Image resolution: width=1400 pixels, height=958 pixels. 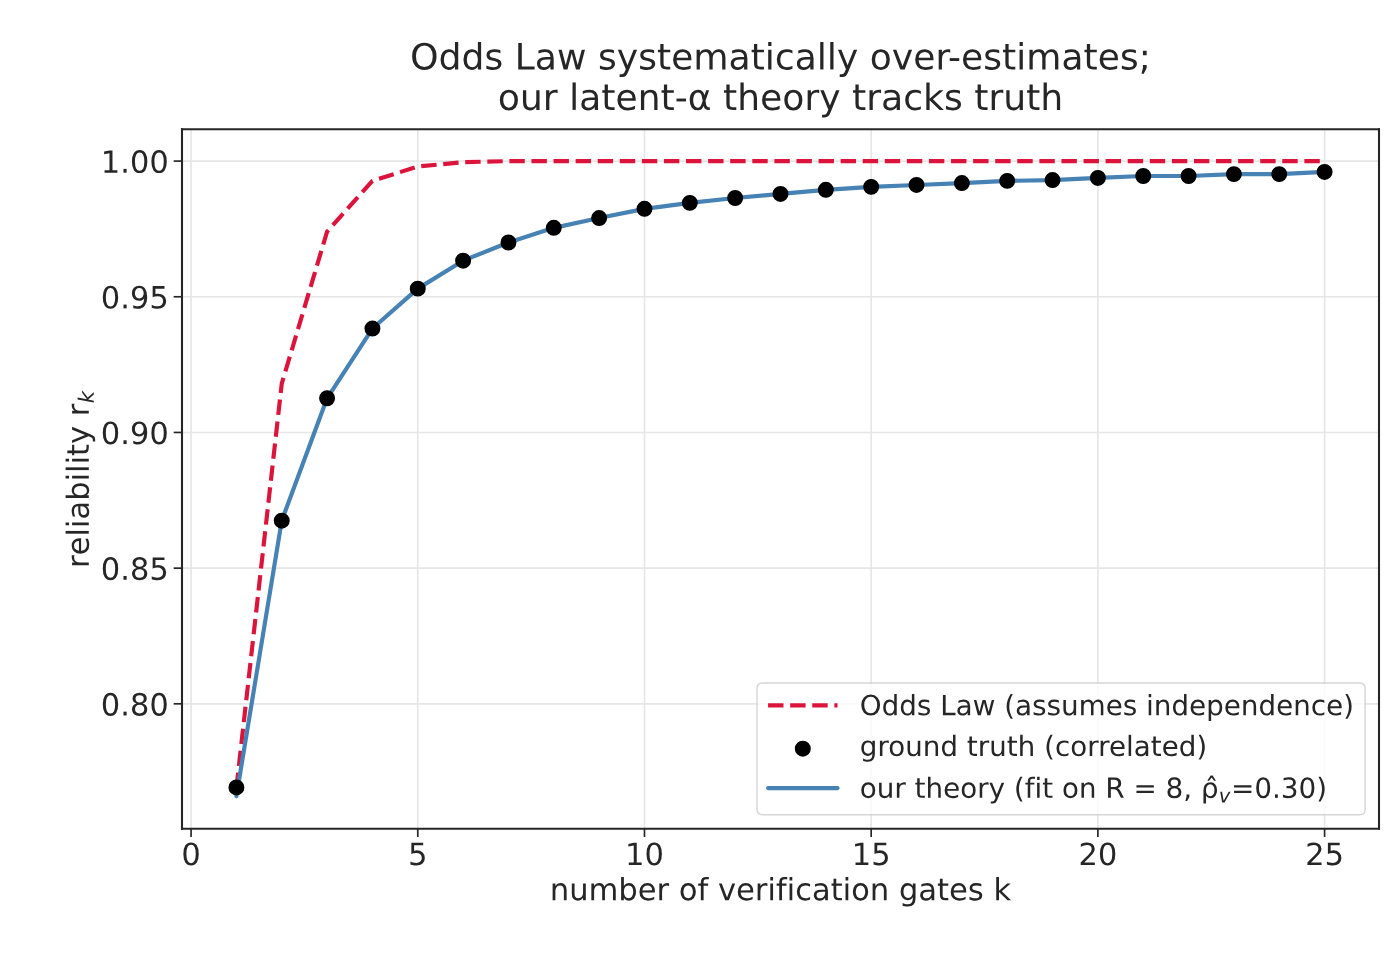 What do you see at coordinates (134, 433) in the screenshot?
I see `y-tick-label: 0.90` at bounding box center [134, 433].